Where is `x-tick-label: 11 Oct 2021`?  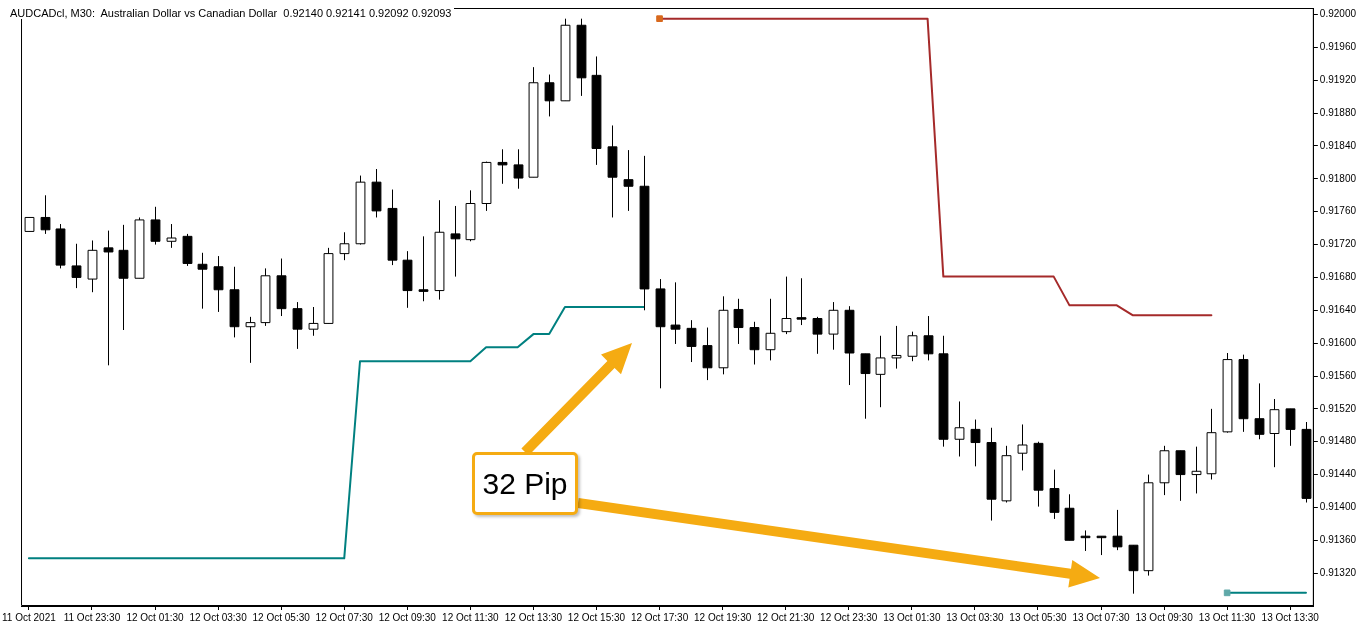 x-tick-label: 11 Oct 2021 is located at coordinates (29, 617).